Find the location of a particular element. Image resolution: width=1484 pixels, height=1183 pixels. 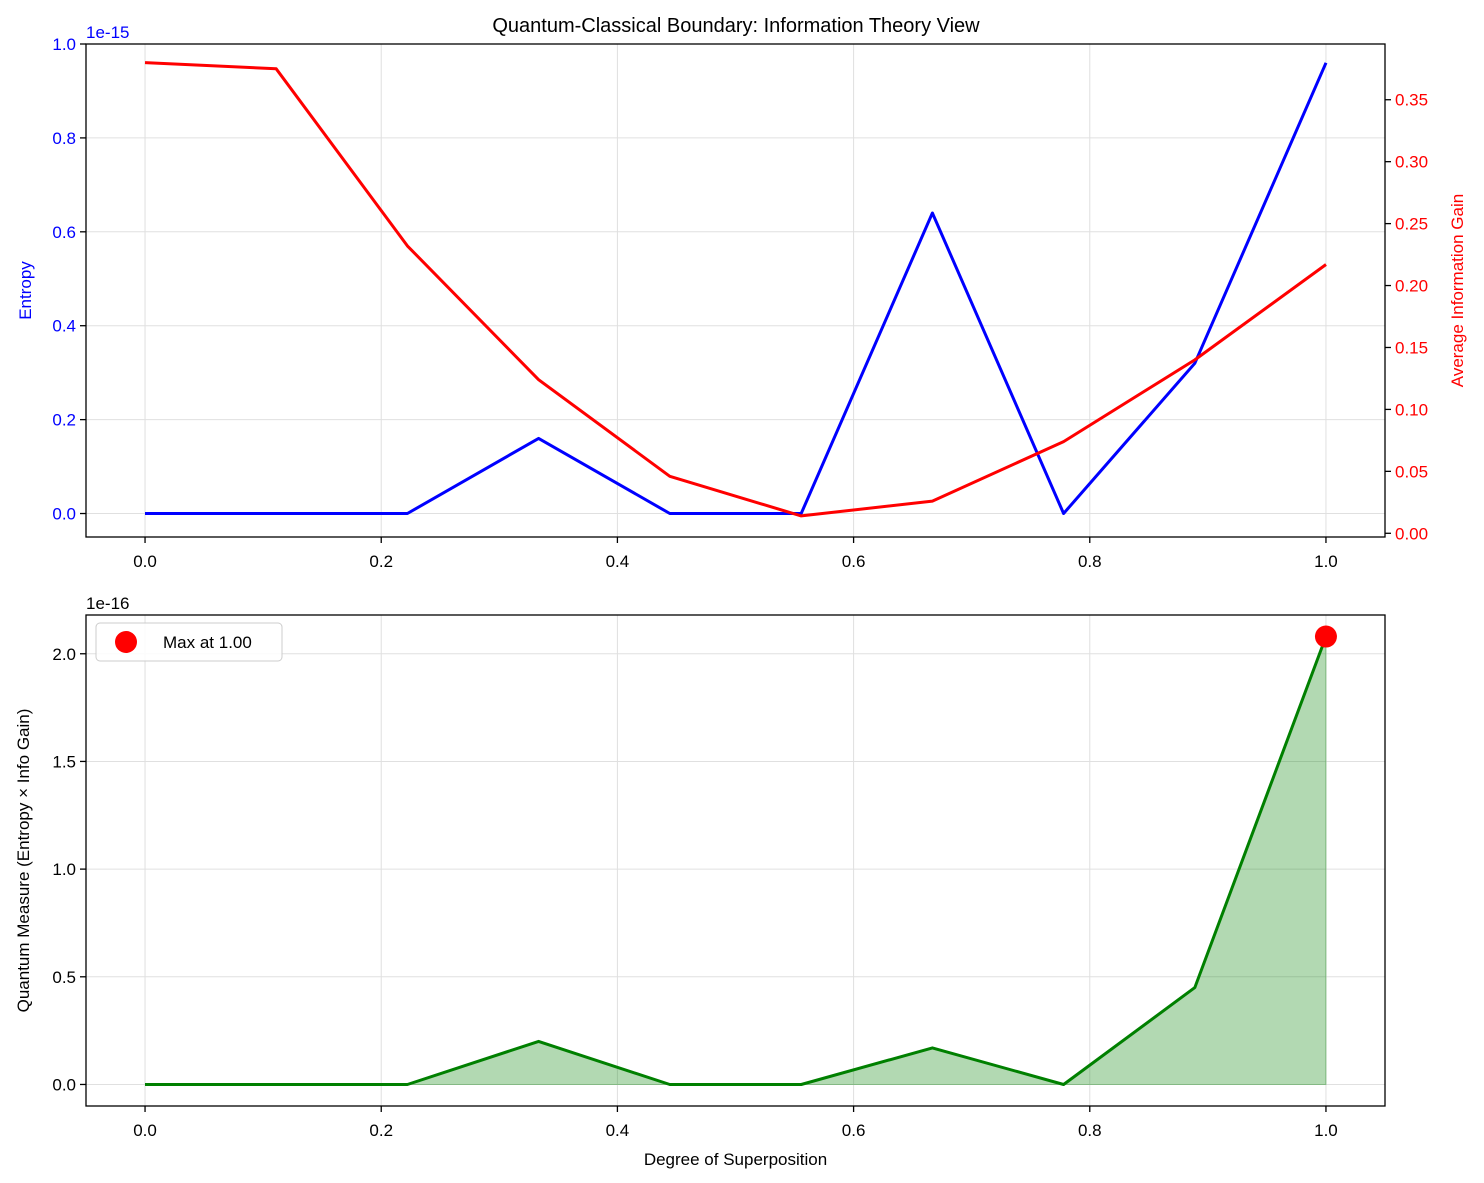

right-y-tick-label: 0.30 is located at coordinates (1411, 162).